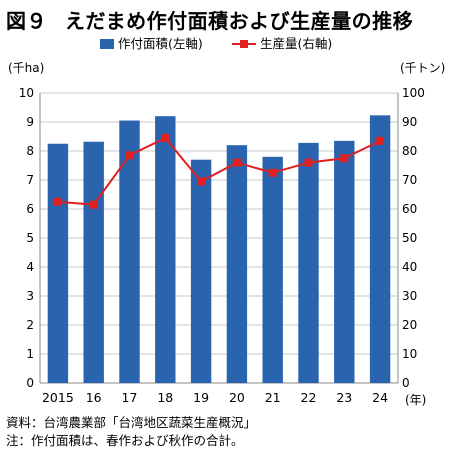  Describe the element at coordinates (30, 122) in the screenshot. I see `y-left-tick-label: 9` at that location.